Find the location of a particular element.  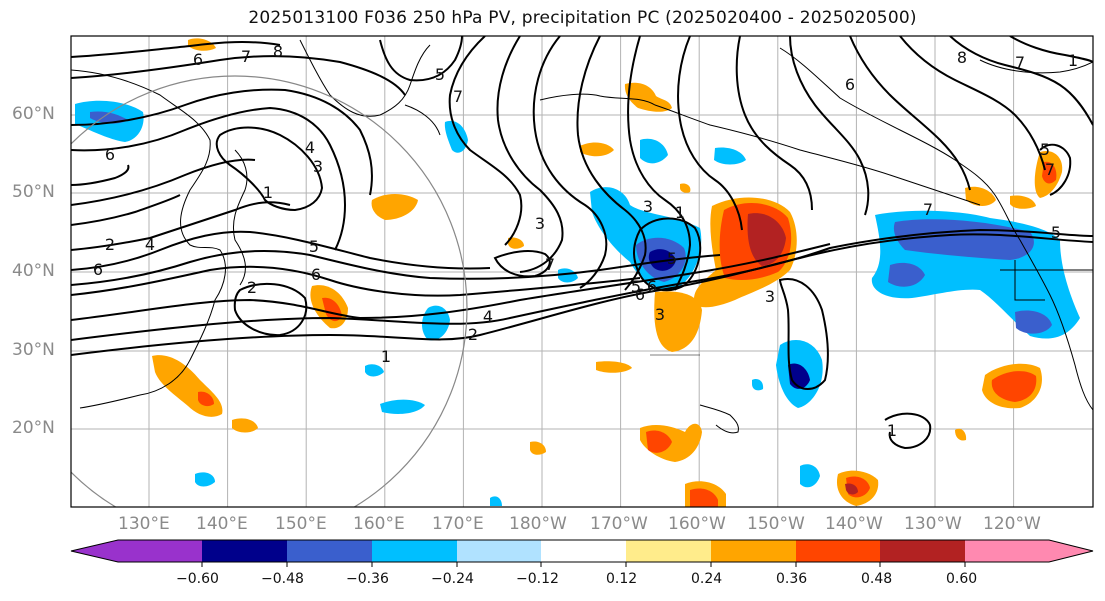

colorbar is located at coordinates (582, 553).